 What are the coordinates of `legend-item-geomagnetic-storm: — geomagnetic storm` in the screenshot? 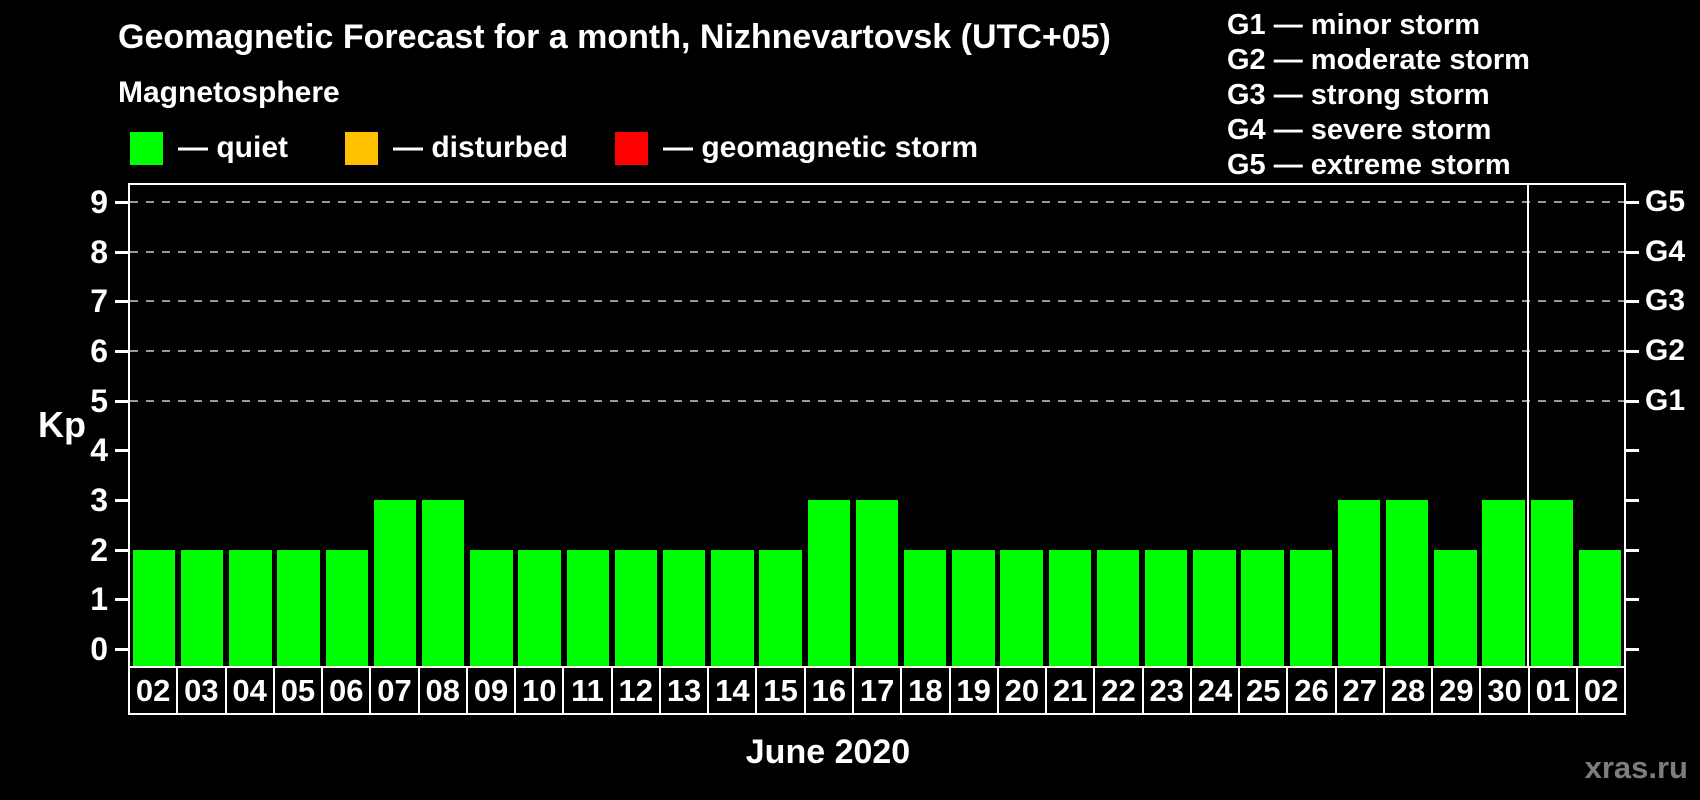 It's located at (796, 148).